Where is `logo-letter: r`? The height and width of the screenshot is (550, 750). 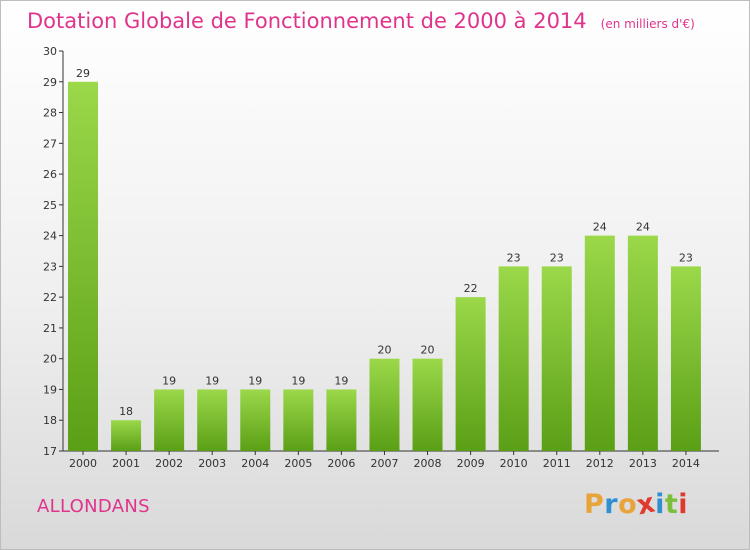 logo-letter: r is located at coordinates (611, 504).